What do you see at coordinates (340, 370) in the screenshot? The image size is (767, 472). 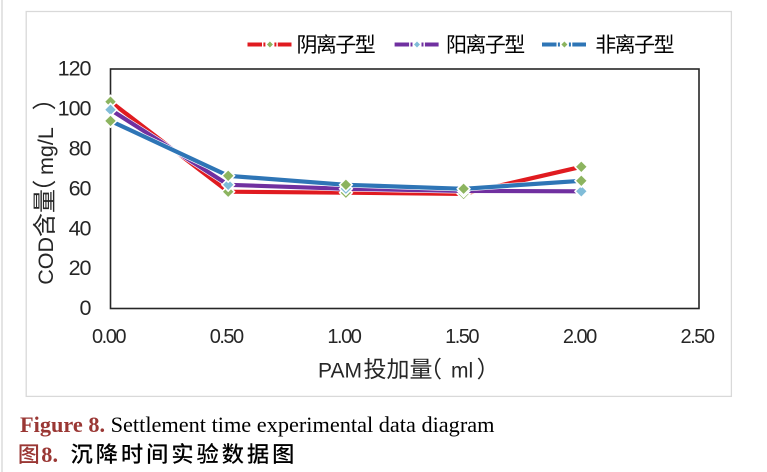 I see `svg-text: PAM` at bounding box center [340, 370].